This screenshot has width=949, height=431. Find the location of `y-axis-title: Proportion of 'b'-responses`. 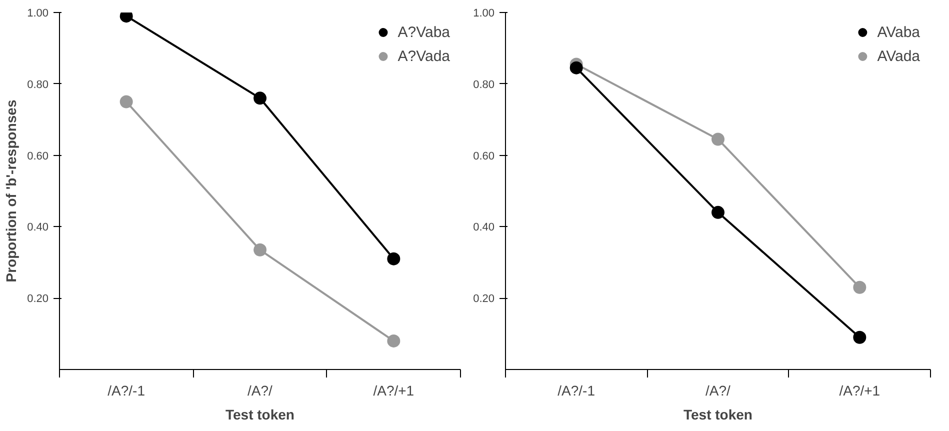

y-axis-title: Proportion of 'b'-responses is located at coordinates (11, 191).